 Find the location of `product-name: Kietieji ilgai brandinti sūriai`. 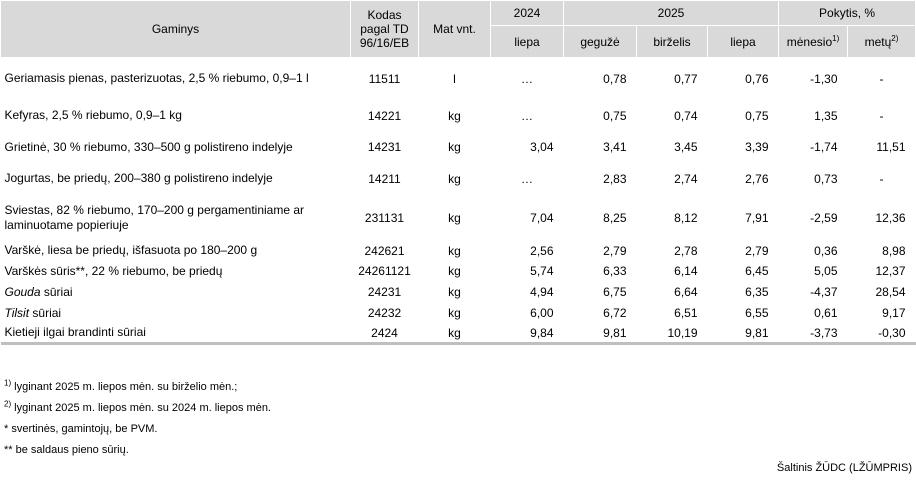

product-name: Kietieji ilgai brandinti sūriai is located at coordinates (175, 334).